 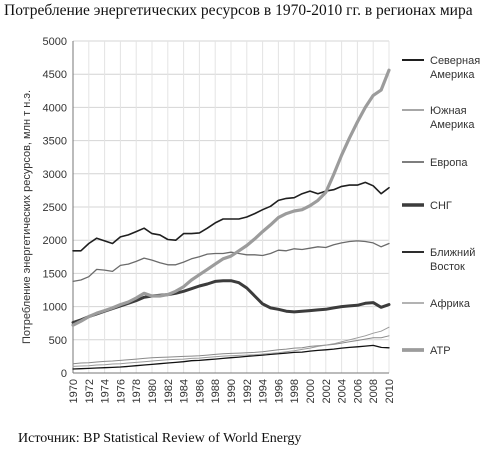 What do you see at coordinates (327, 391) in the screenshot?
I see `x-tick-label: 2002` at bounding box center [327, 391].